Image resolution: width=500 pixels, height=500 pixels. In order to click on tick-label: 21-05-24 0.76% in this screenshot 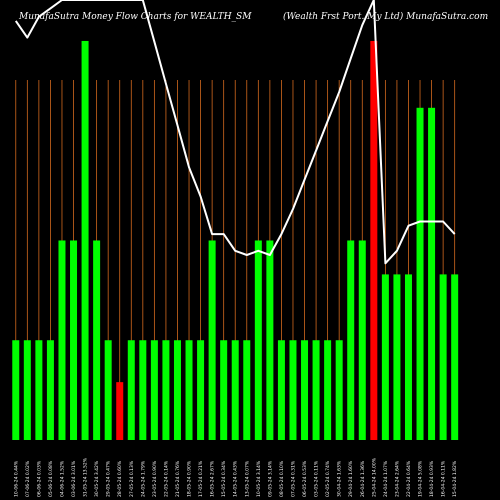, I will do `click(178, 478)`.